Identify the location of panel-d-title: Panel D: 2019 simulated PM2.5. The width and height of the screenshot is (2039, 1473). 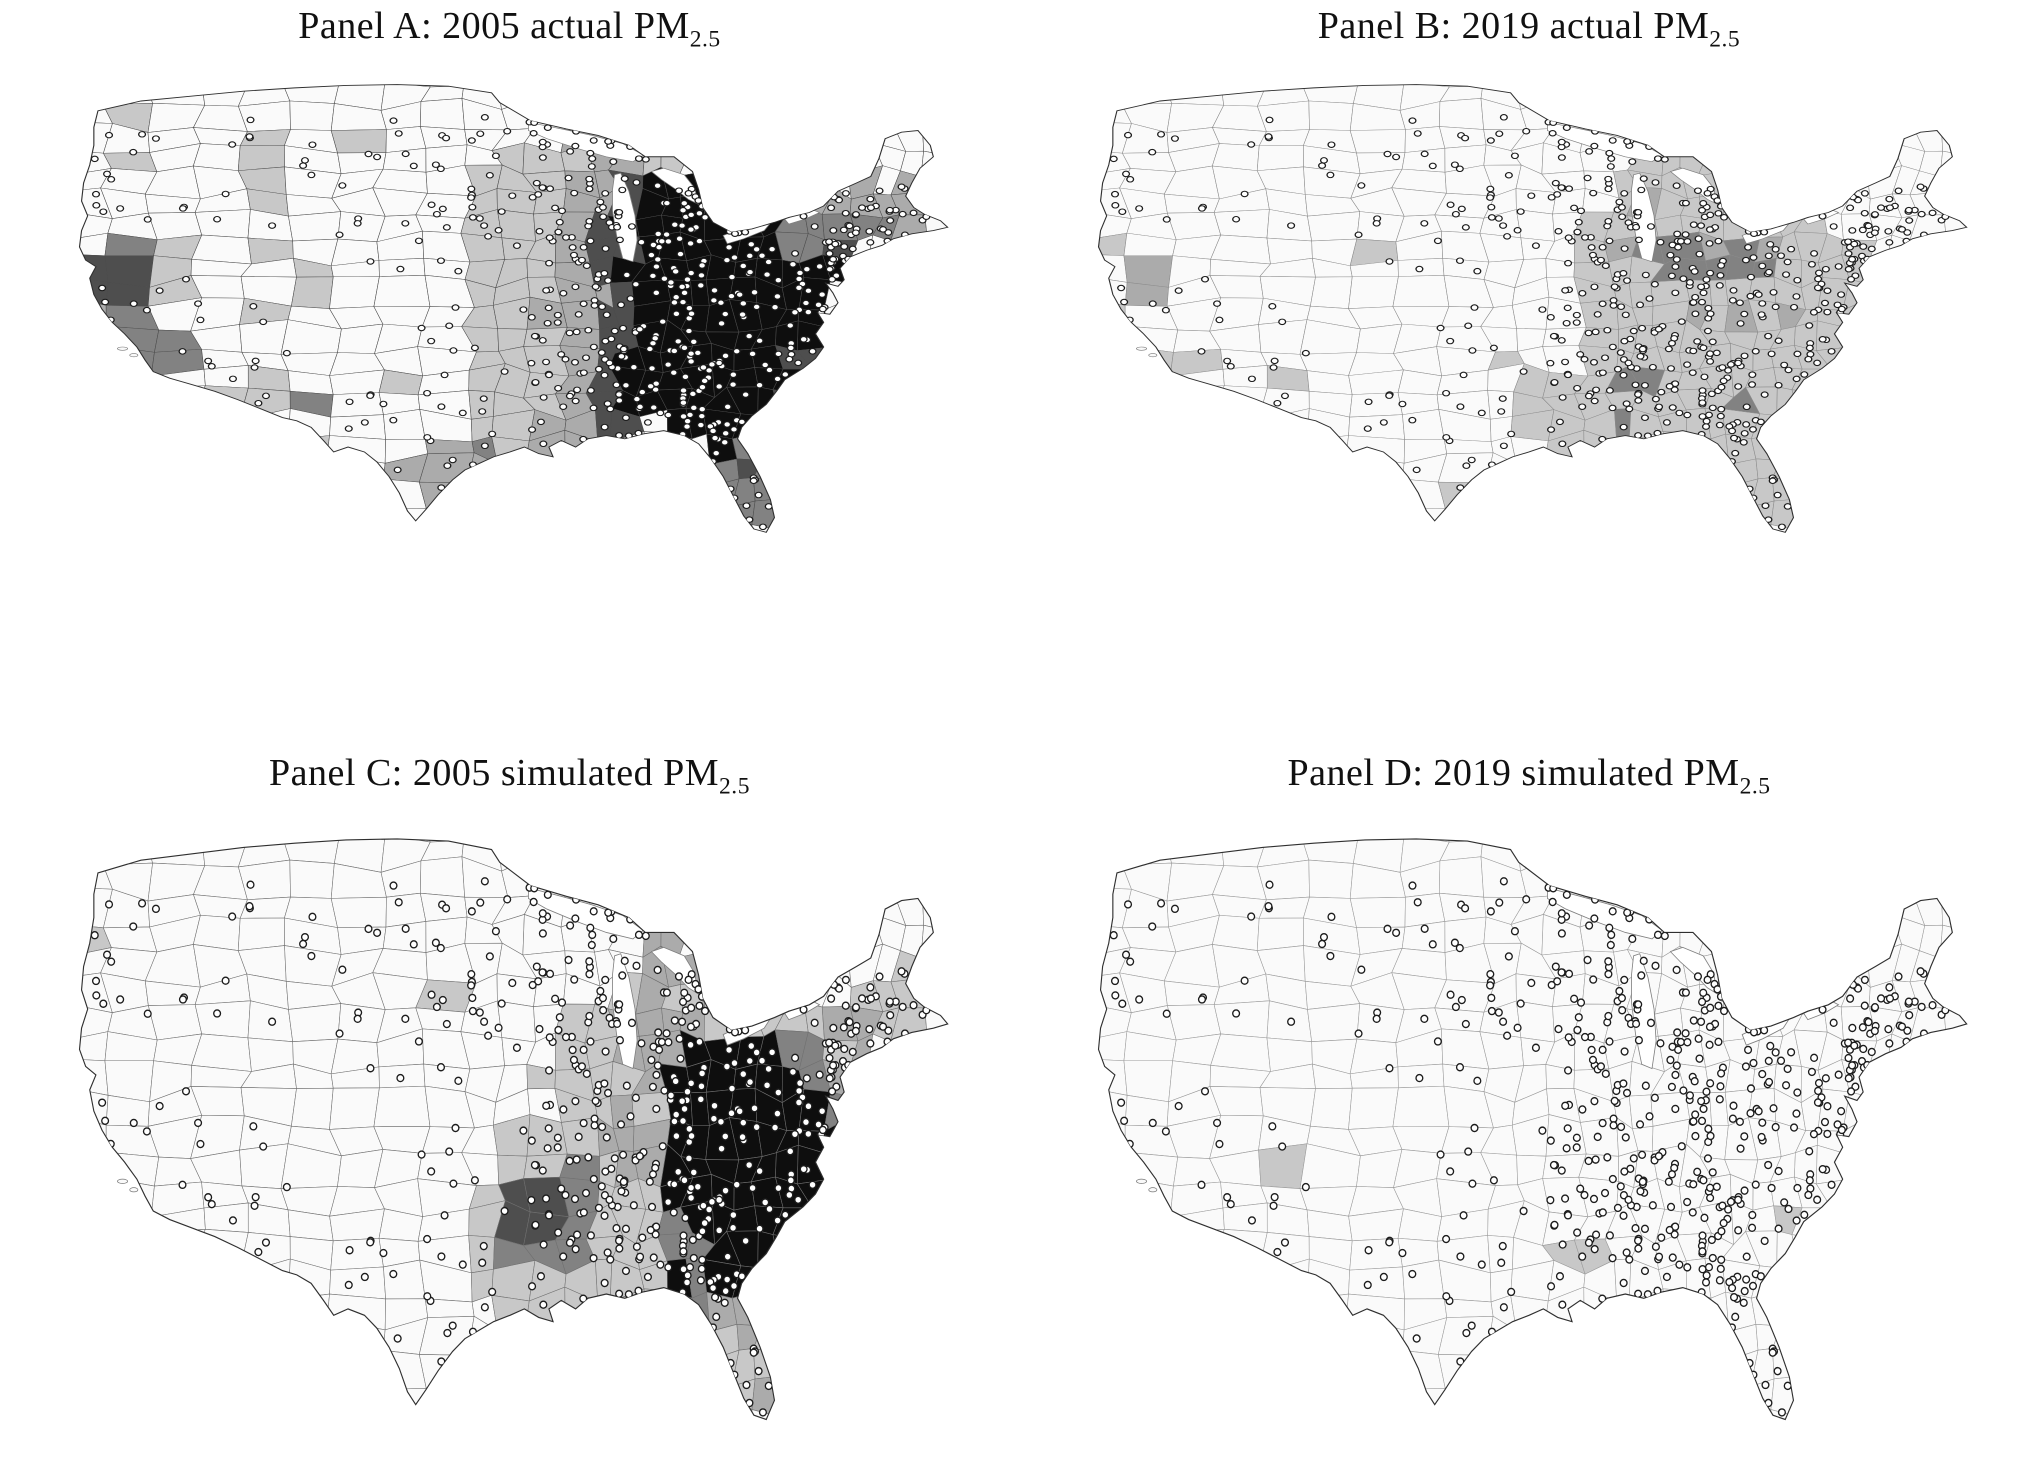
(1529, 775).